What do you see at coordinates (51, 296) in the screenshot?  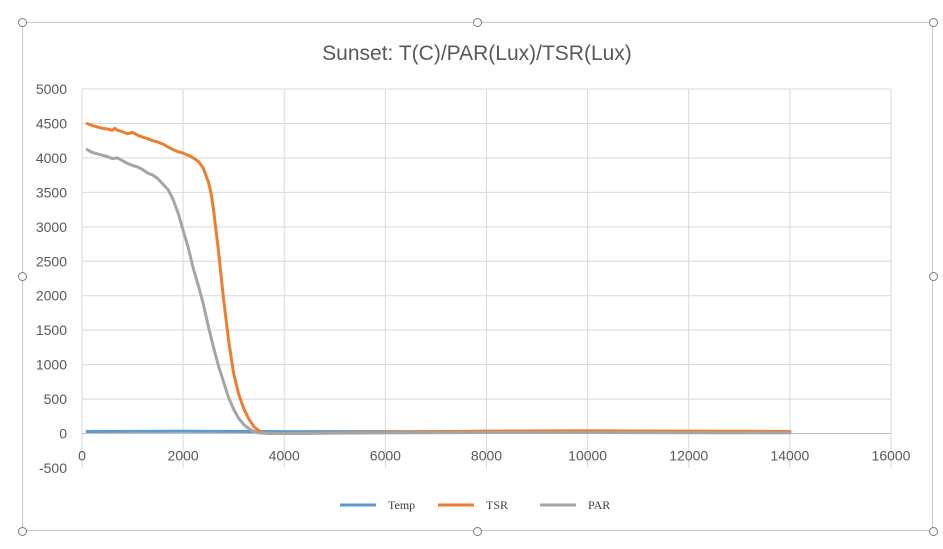 I see `y-tick-label: 2000` at bounding box center [51, 296].